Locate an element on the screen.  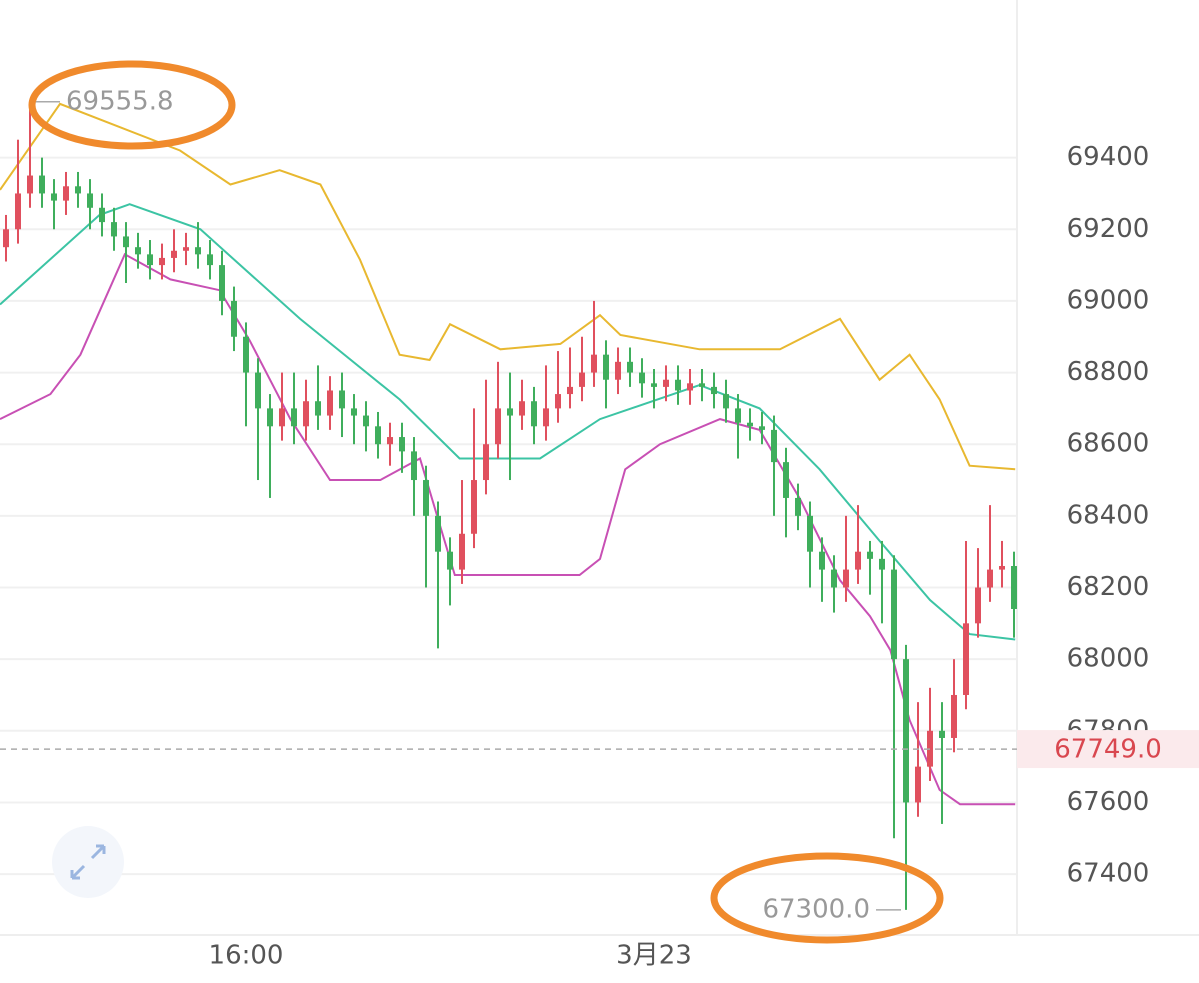
last-price-label: 67749.0 is located at coordinates (1108, 750).